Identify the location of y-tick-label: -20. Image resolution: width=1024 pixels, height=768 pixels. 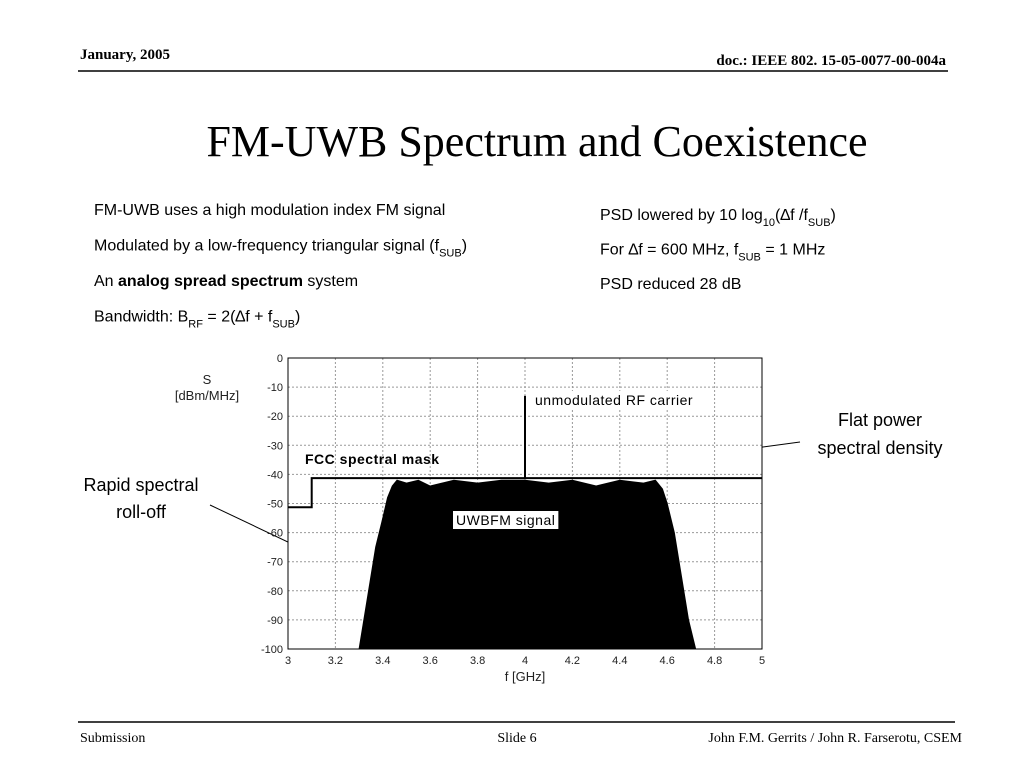
(275, 417).